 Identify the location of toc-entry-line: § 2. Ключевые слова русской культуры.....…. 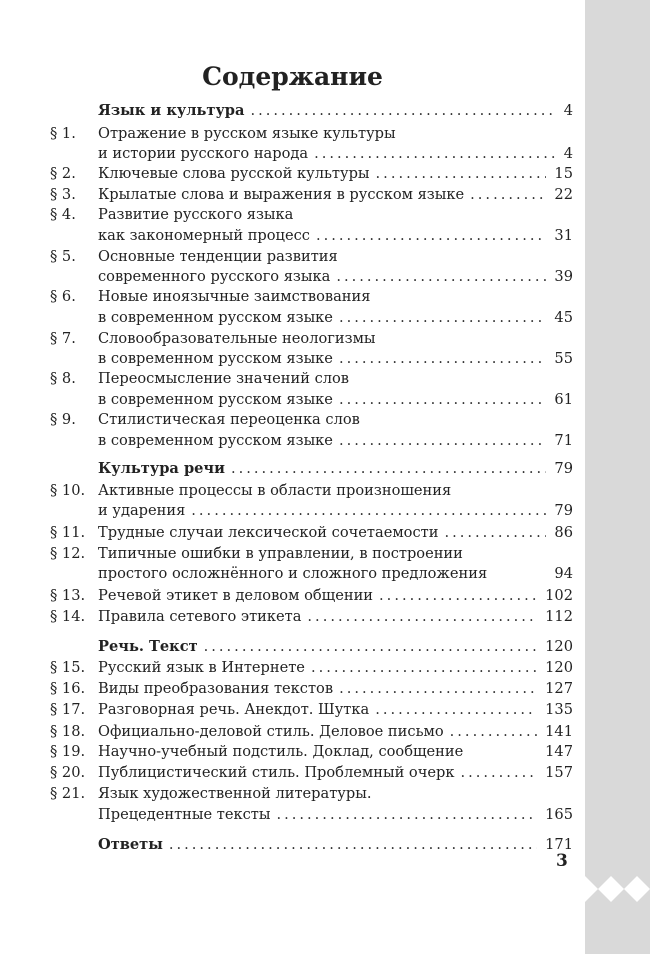
(311, 173).